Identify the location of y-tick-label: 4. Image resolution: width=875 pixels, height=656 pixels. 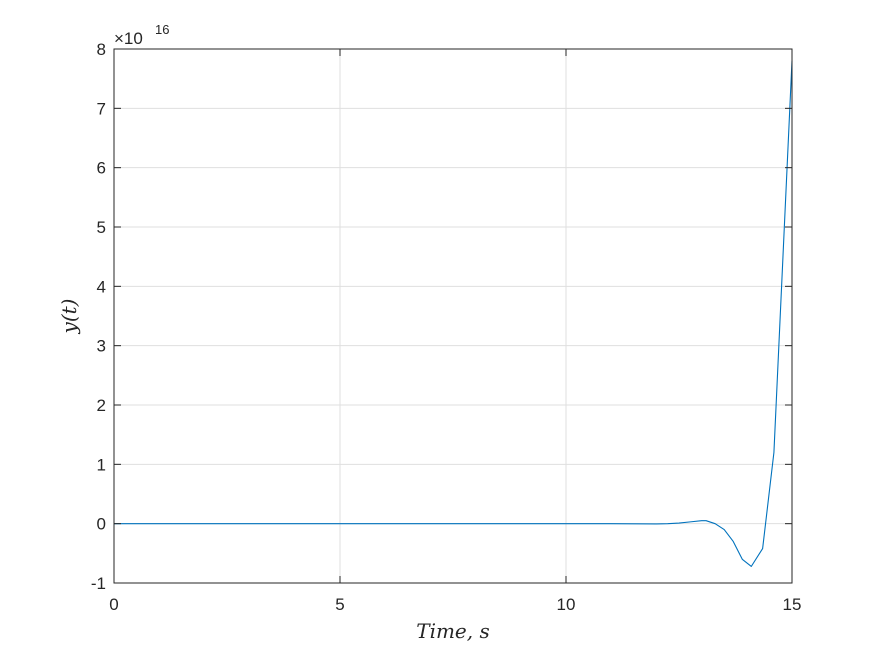
(101, 286).